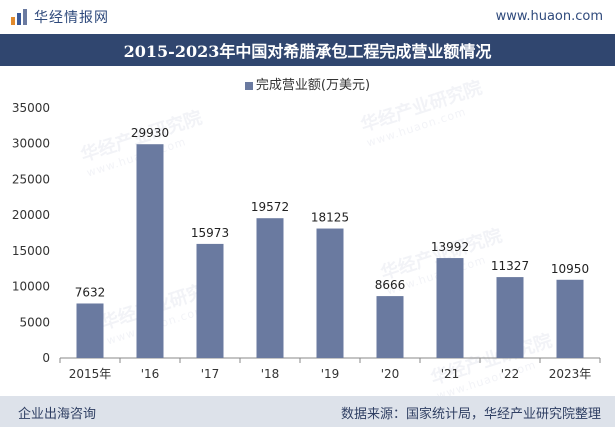  I want to click on site-url-link: www.huaon.com, so click(549, 16).